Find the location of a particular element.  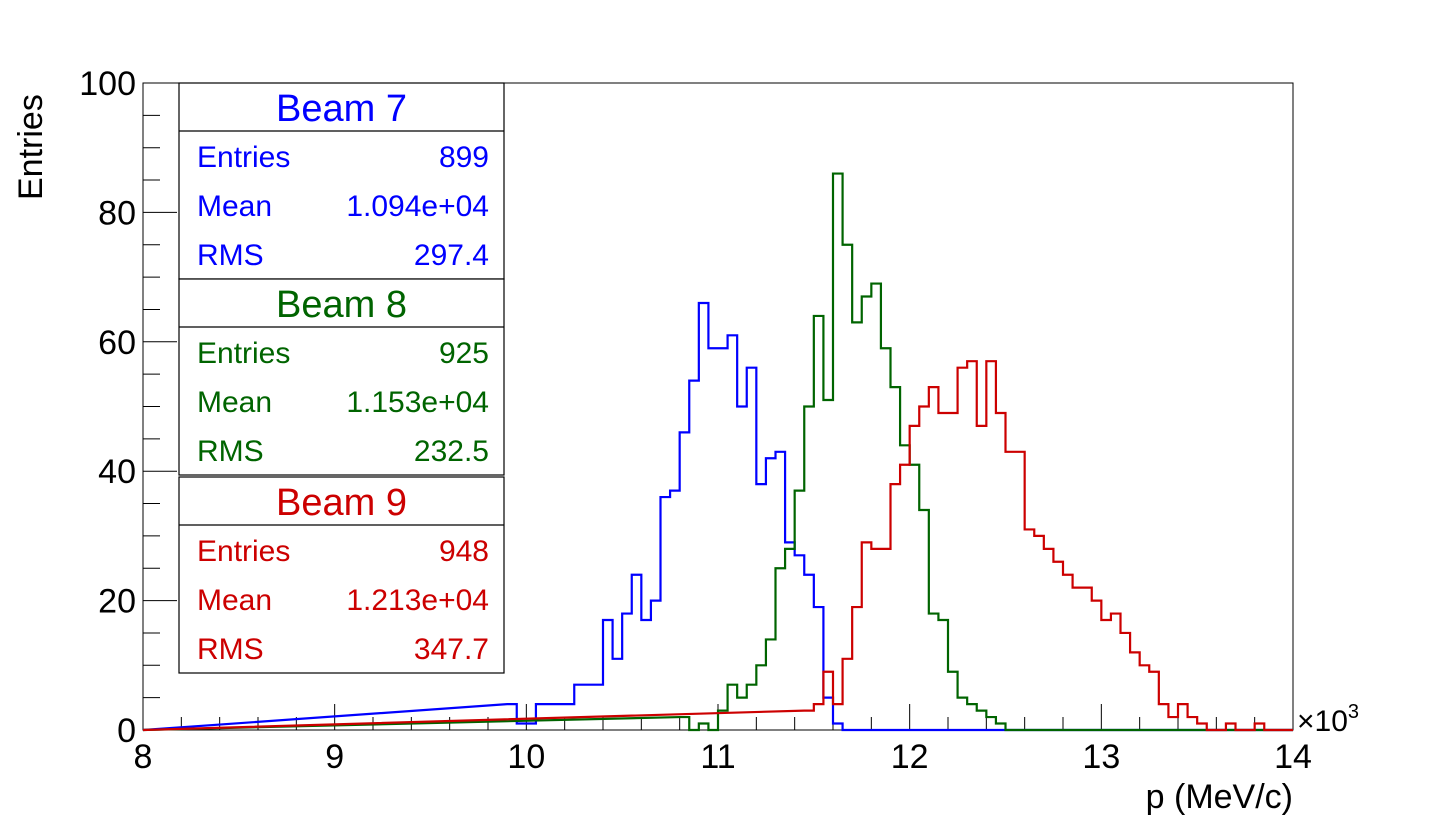

x-axis-ticks: 8 9 10 11 12 13 14 is located at coordinates (723, 740).